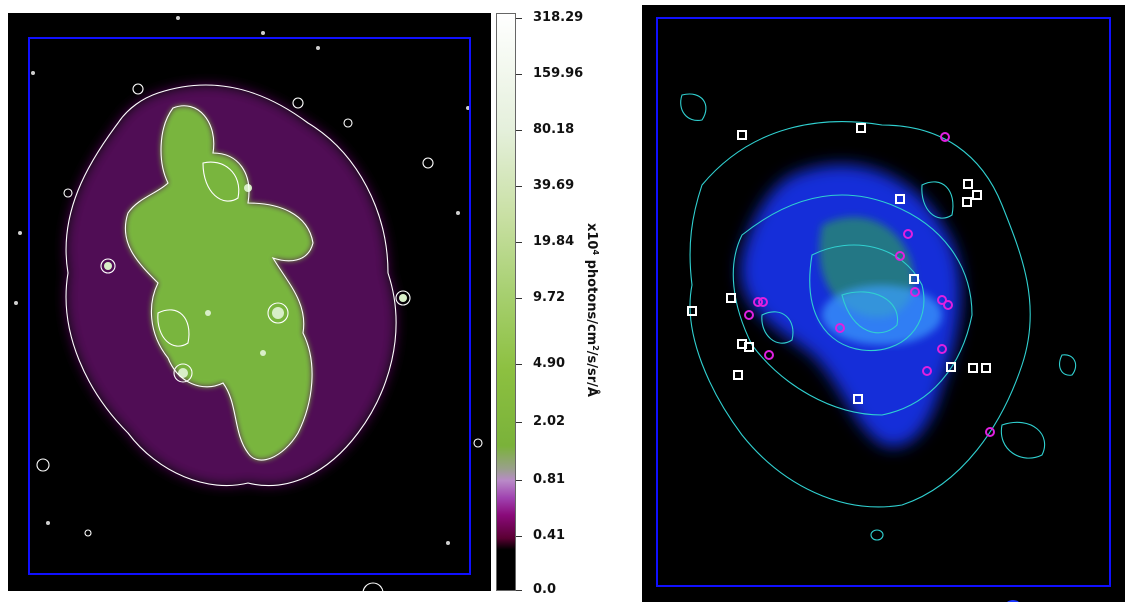 Image resolution: width=1133 pixels, height=606 pixels. Describe the element at coordinates (549, 535) in the screenshot. I see `colorbar-tick-label: 0.41` at that location.